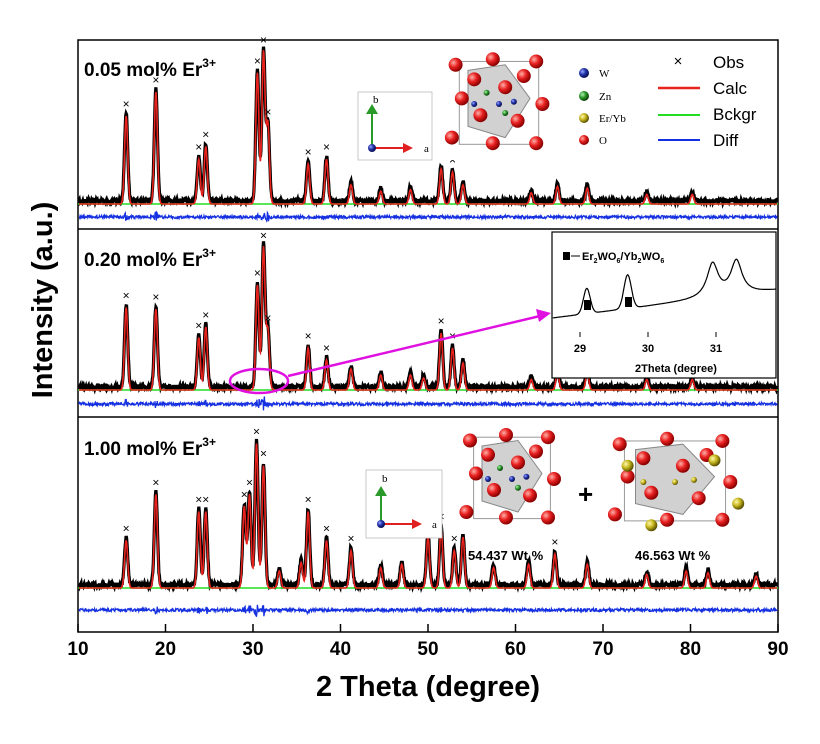 The height and width of the screenshot is (744, 820). Describe the element at coordinates (126, 104) in the screenshot. I see `panel-1-obs-marker-0: ×` at that location.